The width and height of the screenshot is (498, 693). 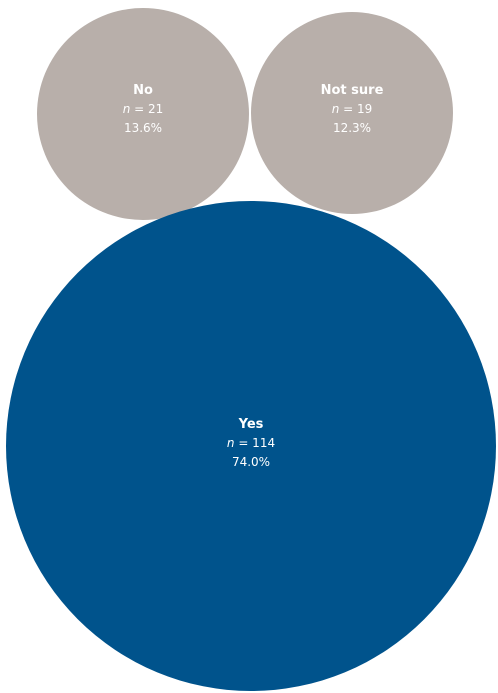 I want to click on bubble-n-label-not-sure: n = 19, so click(x=352, y=109).